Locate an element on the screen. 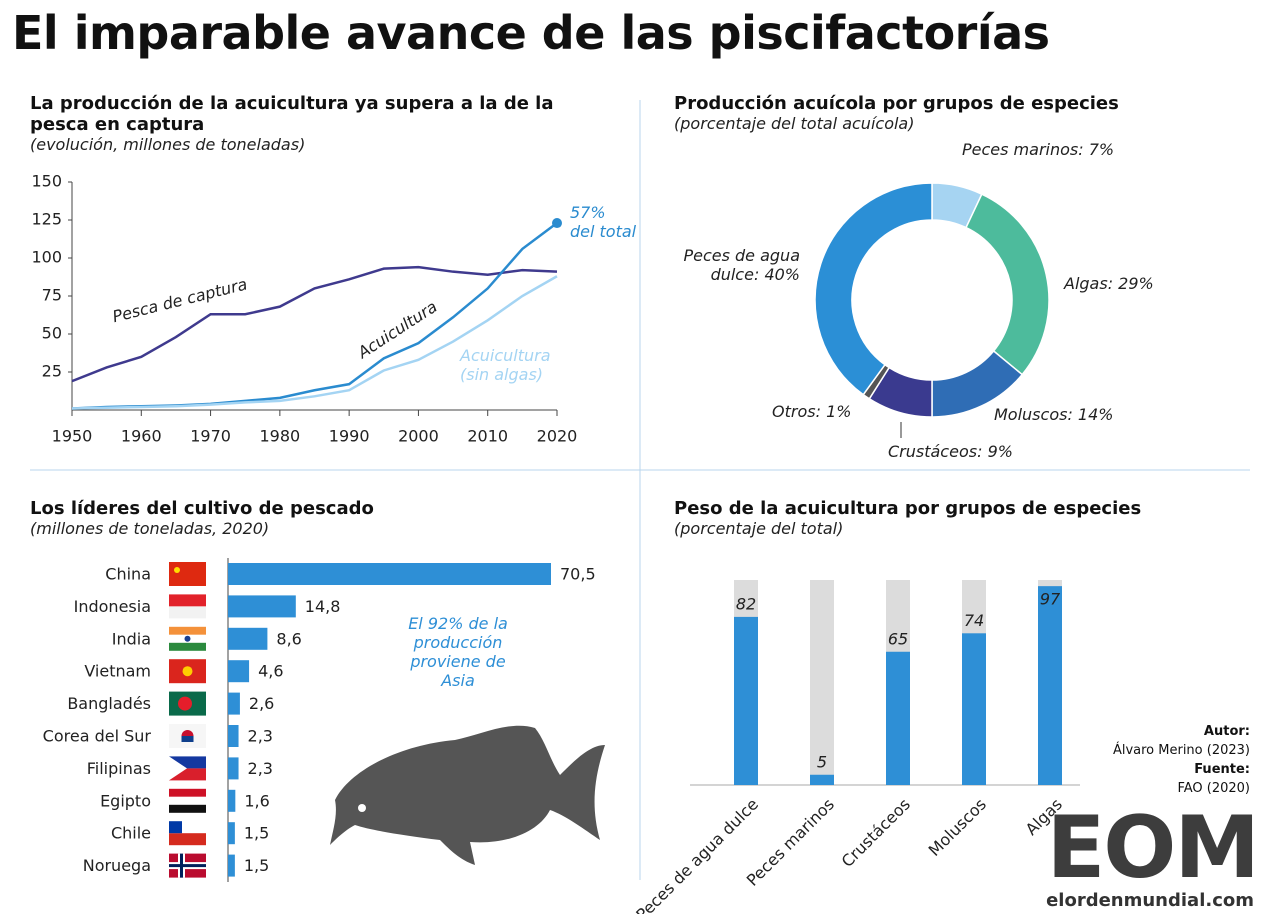  credit: Autor: is located at coordinates (1226, 731).